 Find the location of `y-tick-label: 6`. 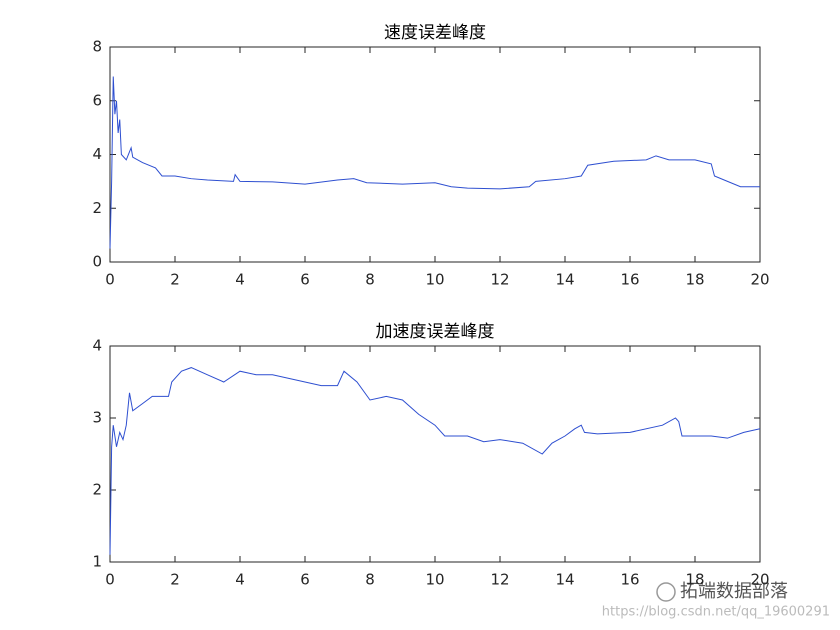

y-tick-label: 6 is located at coordinates (97, 100).